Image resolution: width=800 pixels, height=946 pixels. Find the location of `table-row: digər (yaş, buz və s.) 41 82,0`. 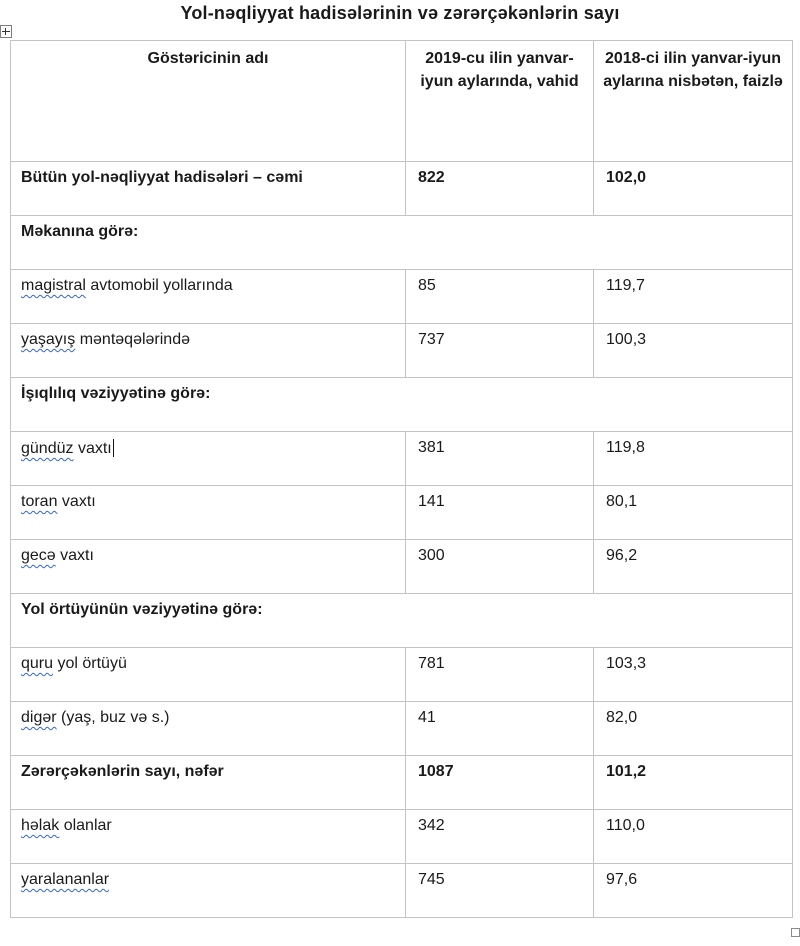

table-row: digər (yaş, buz və s.) 41 82,0 is located at coordinates (401, 728).